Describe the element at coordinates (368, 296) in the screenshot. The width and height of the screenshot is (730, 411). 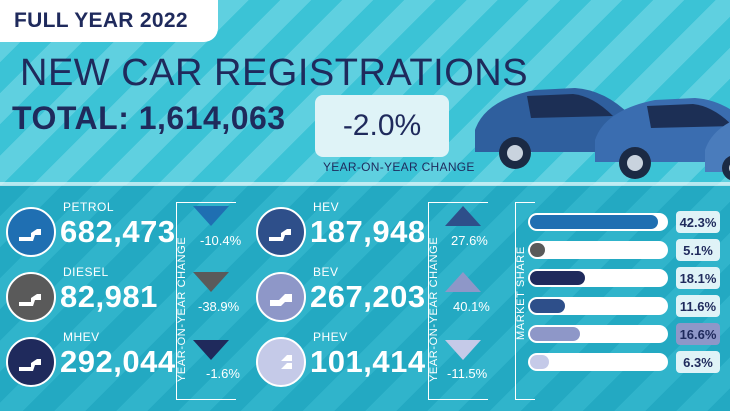
I see `fuel-value-bev: 267,203` at that location.